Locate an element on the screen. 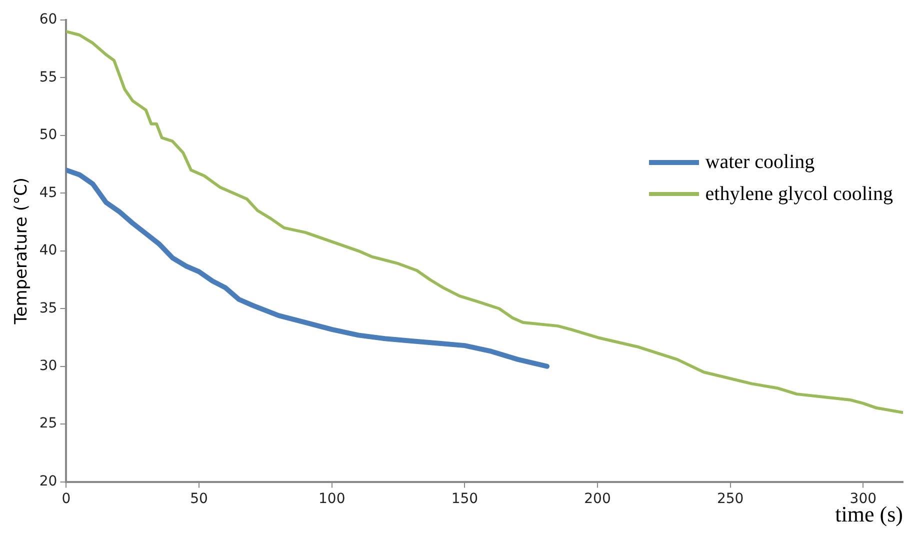 The image size is (913, 537). y-tick-label: 20 is located at coordinates (48, 481).